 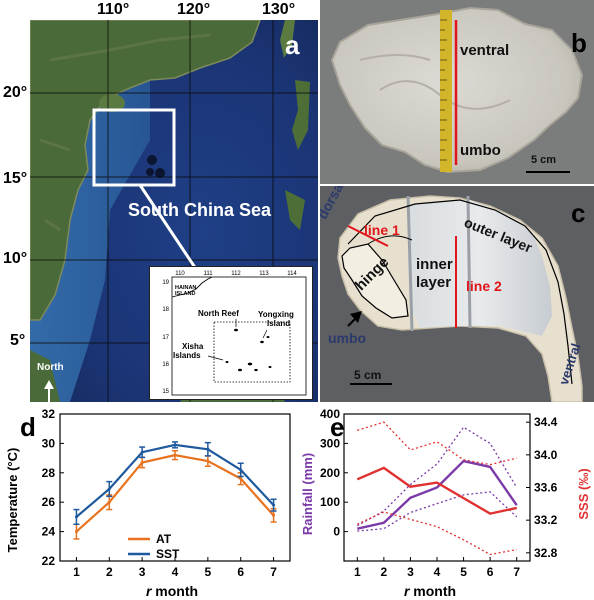 What do you see at coordinates (28, 427) in the screenshot?
I see `panel-d-letter: d` at bounding box center [28, 427].